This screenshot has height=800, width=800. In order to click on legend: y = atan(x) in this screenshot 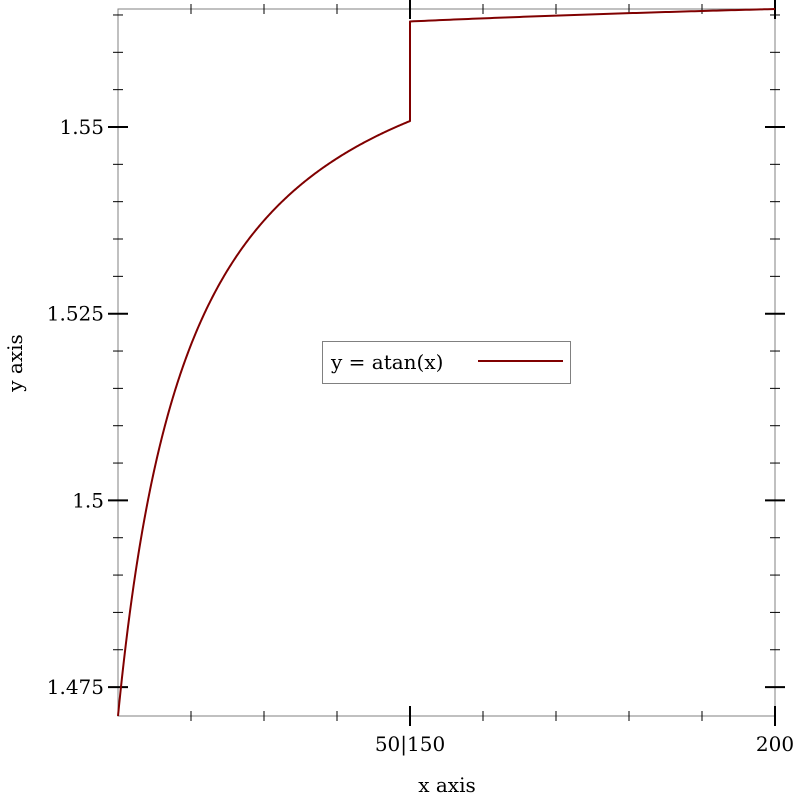, I will do `click(446, 362)`.